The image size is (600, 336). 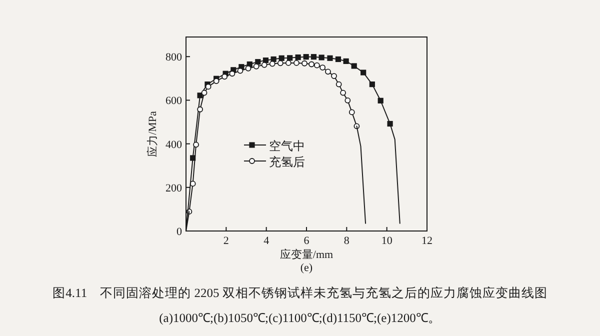 What do you see at coordinates (179, 232) in the screenshot?
I see `y-tick-label: 0` at bounding box center [179, 232].